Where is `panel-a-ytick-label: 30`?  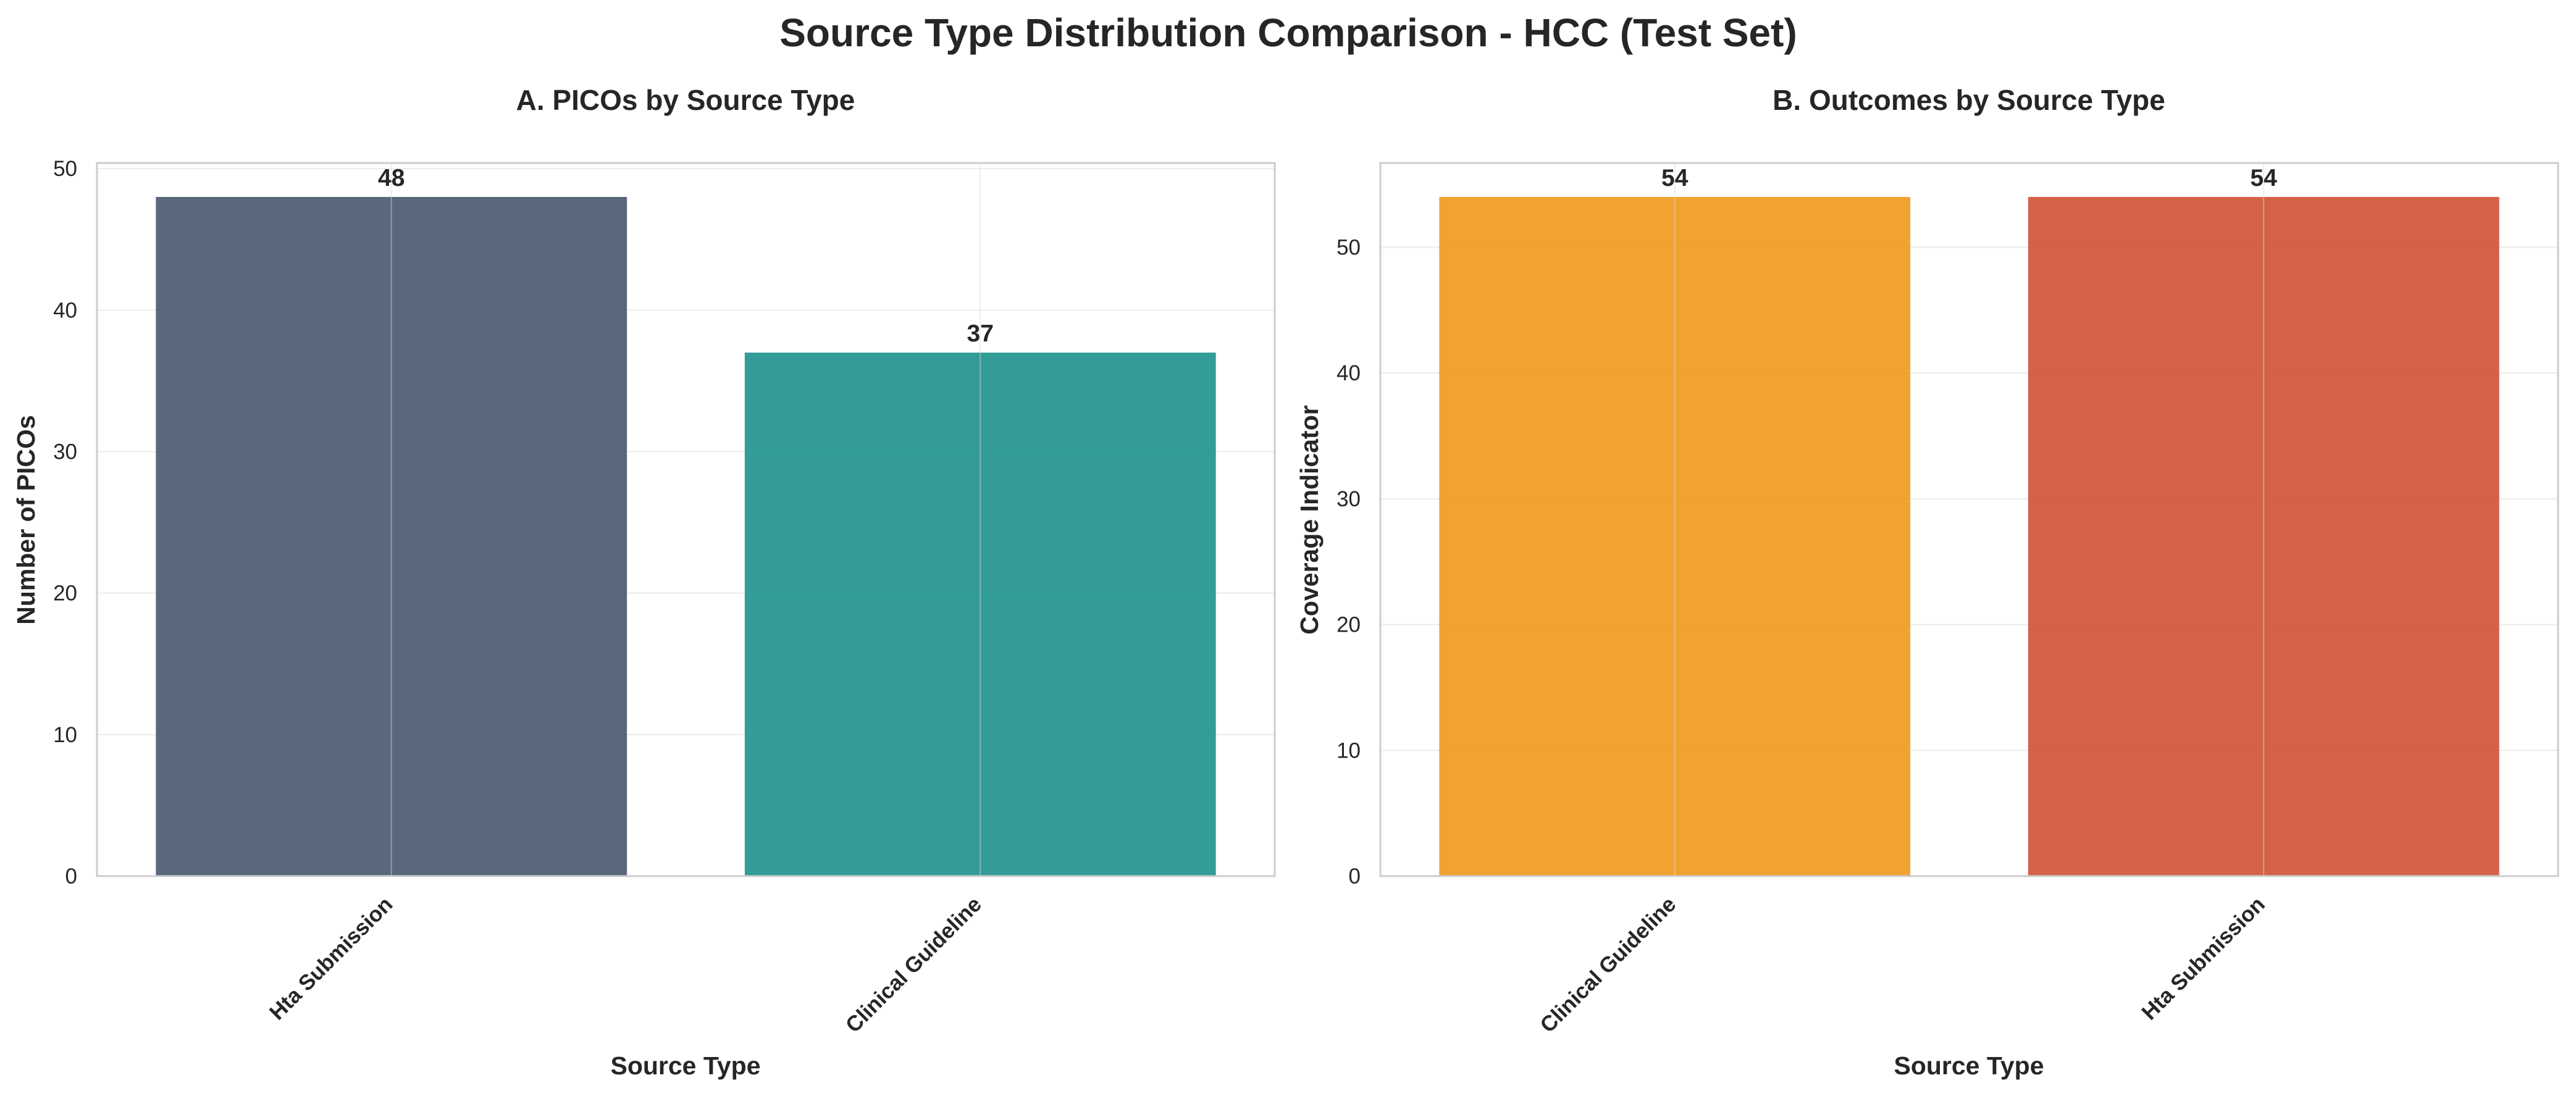 panel-a-ytick-label: 30 is located at coordinates (65, 452).